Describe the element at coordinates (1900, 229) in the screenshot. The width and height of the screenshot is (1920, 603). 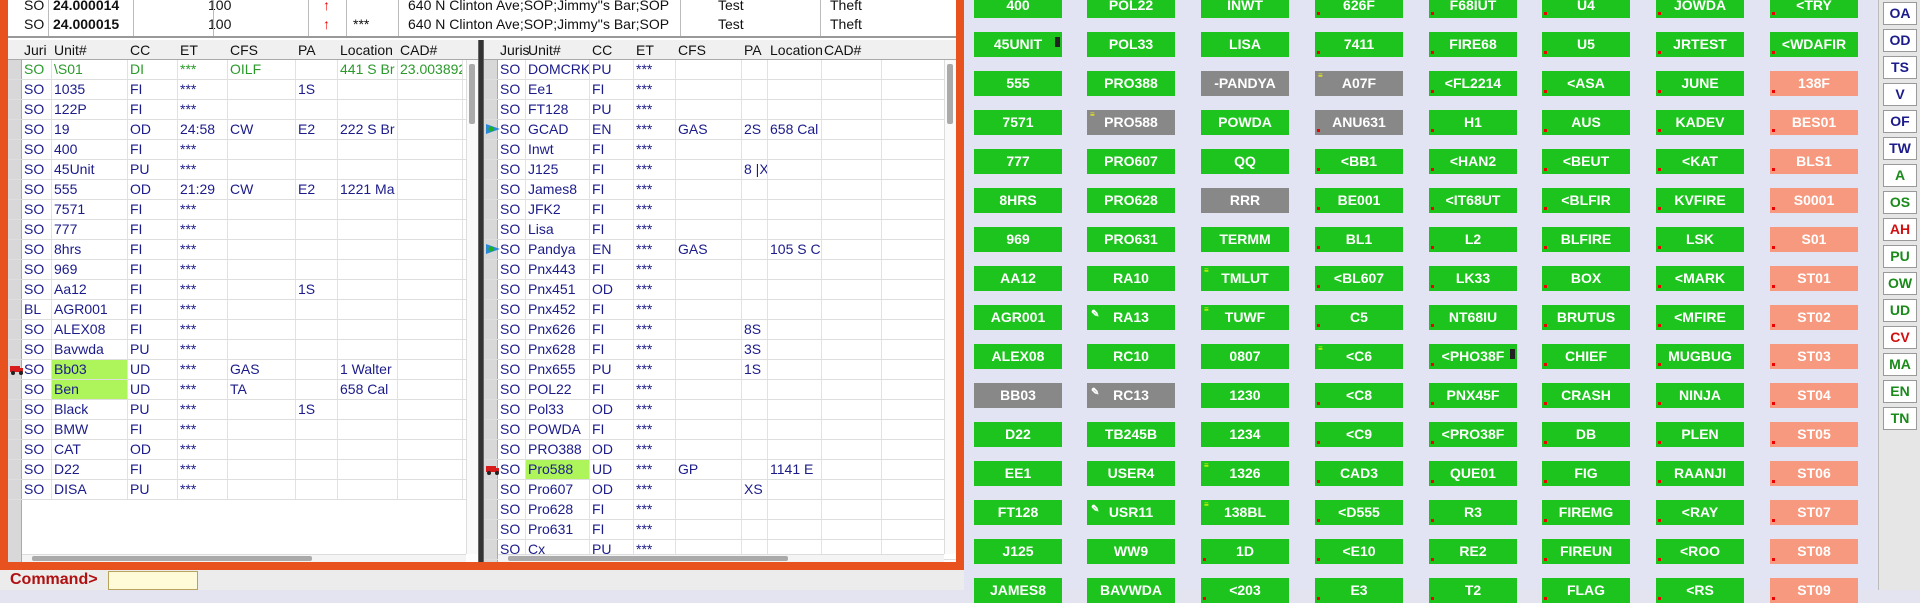
I see `status-filter-ah: AH` at that location.